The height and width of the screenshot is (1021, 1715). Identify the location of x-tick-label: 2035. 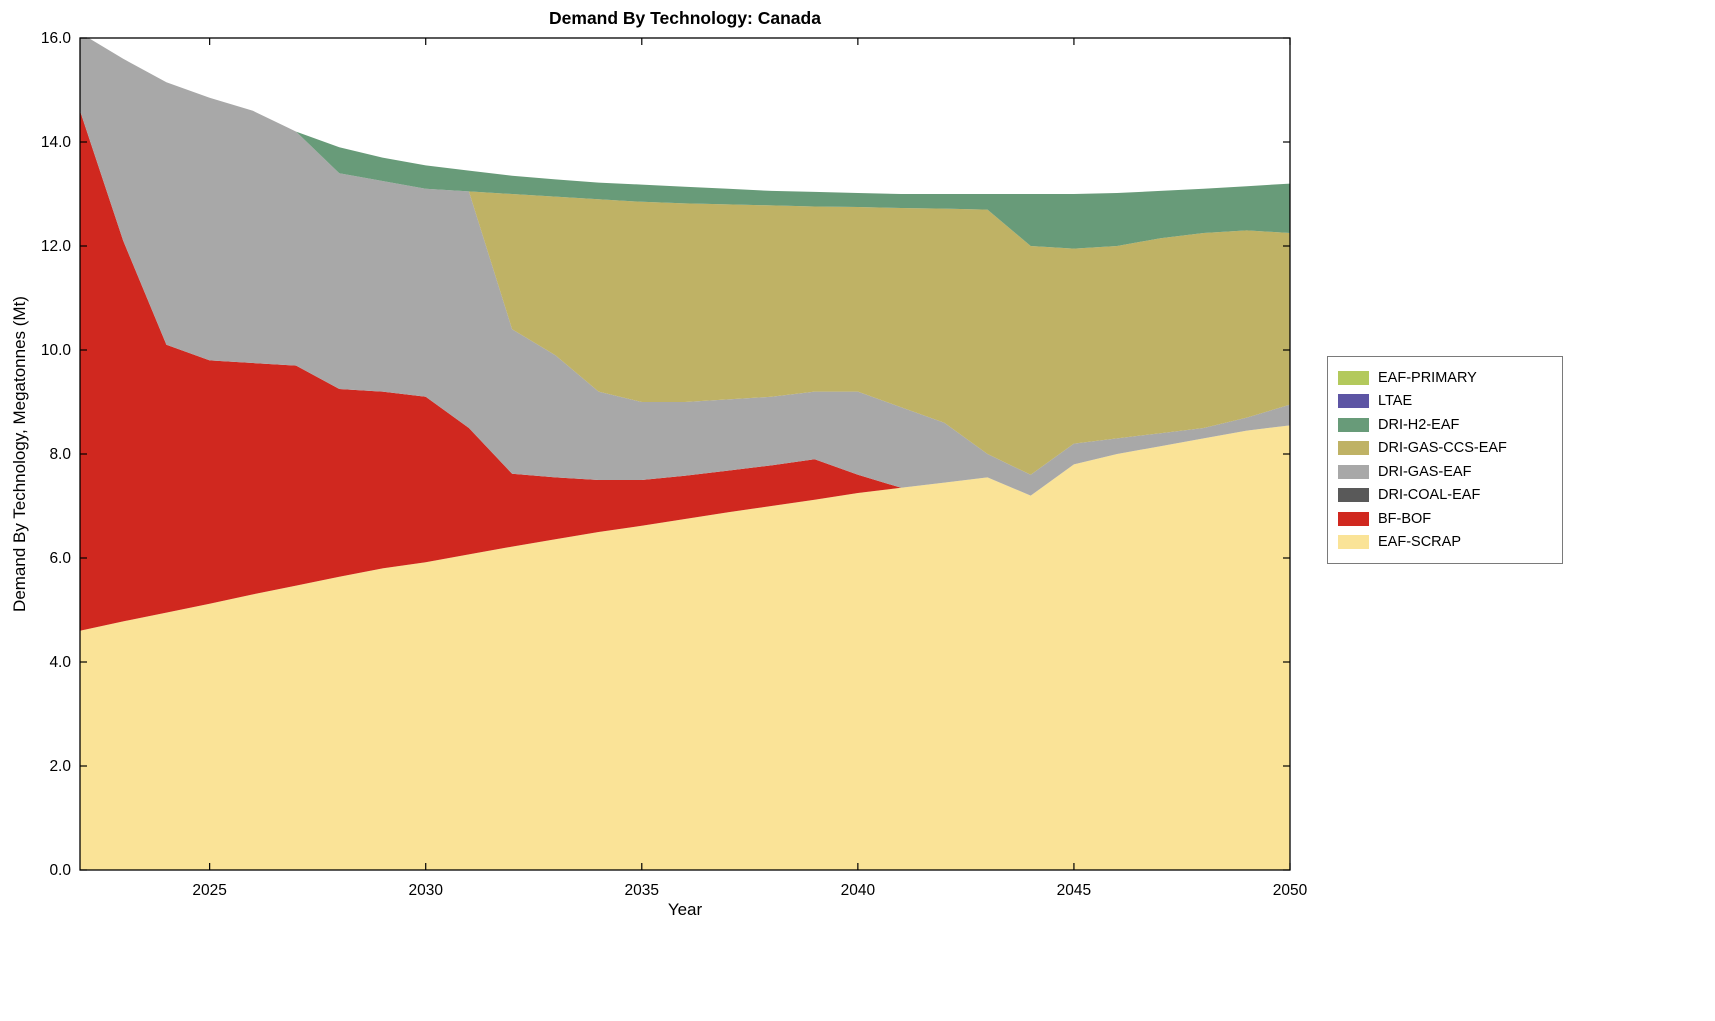
(642, 890).